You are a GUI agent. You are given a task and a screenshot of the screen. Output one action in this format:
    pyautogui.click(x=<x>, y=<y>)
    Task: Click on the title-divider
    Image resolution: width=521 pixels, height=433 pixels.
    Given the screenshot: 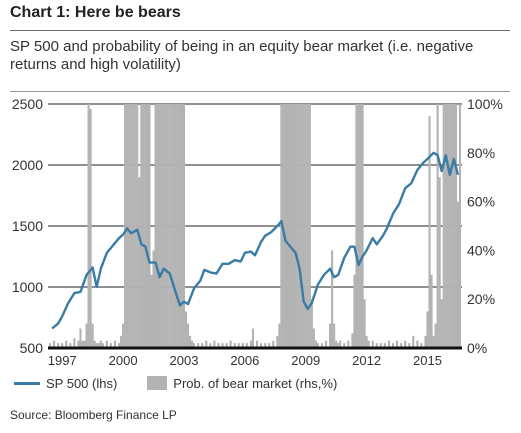 What is the action you would take?
    pyautogui.click(x=260, y=30)
    